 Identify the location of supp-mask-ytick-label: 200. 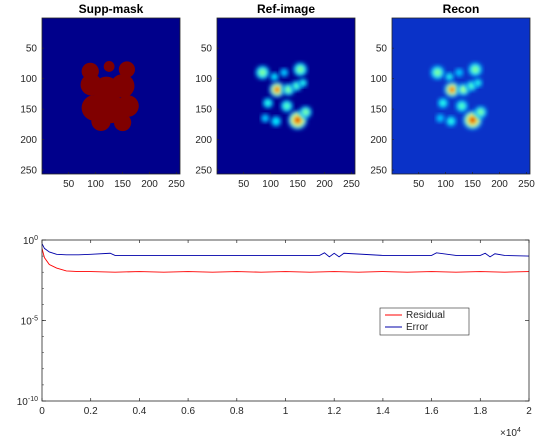
(28, 140).